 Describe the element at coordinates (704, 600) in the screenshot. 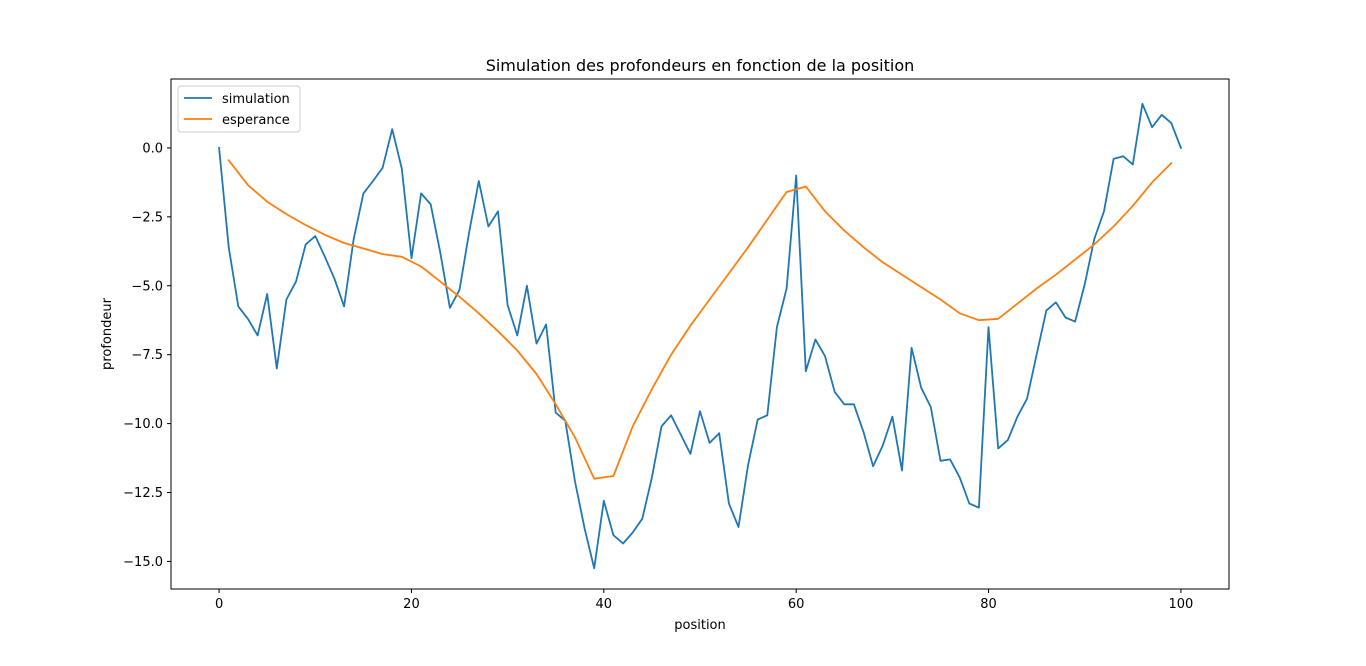

I see `x-axis: 0 20 40 60 80 100` at that location.